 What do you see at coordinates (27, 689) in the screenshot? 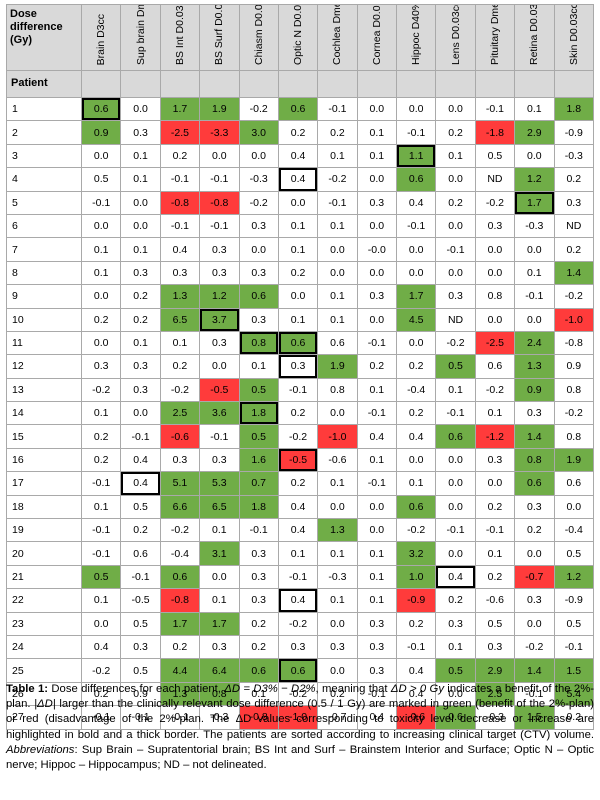
I see `caption-label: Table 1:` at bounding box center [27, 689].